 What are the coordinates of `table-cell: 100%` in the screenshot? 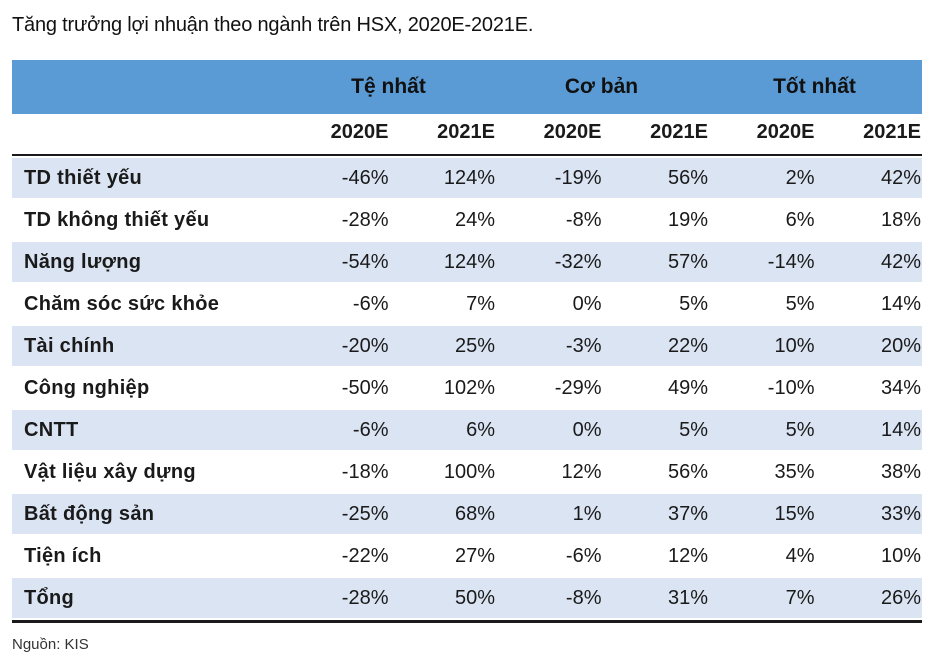 It's located at (469, 471).